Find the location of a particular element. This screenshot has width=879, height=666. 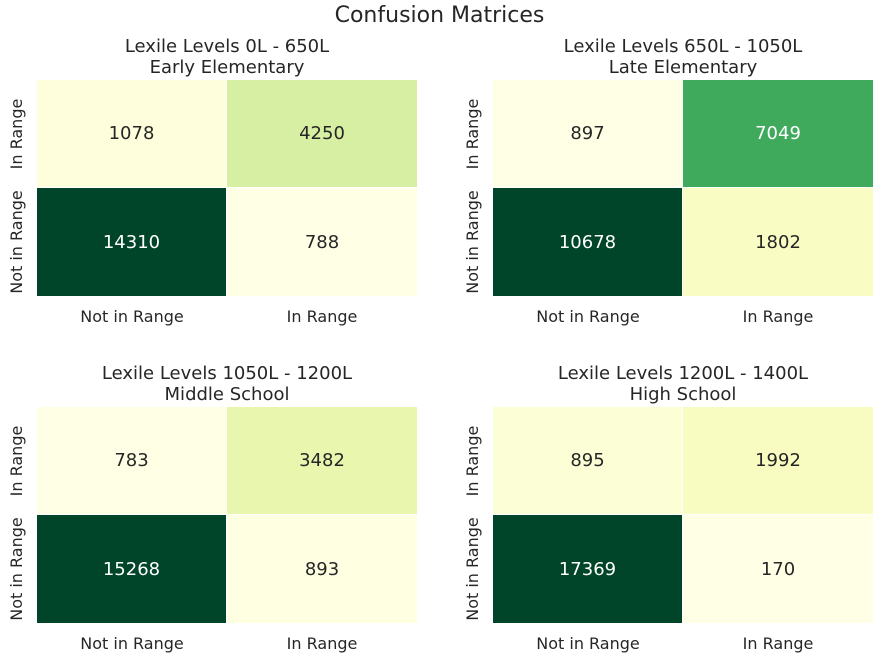

cell-value-label: 170 is located at coordinates (778, 569).